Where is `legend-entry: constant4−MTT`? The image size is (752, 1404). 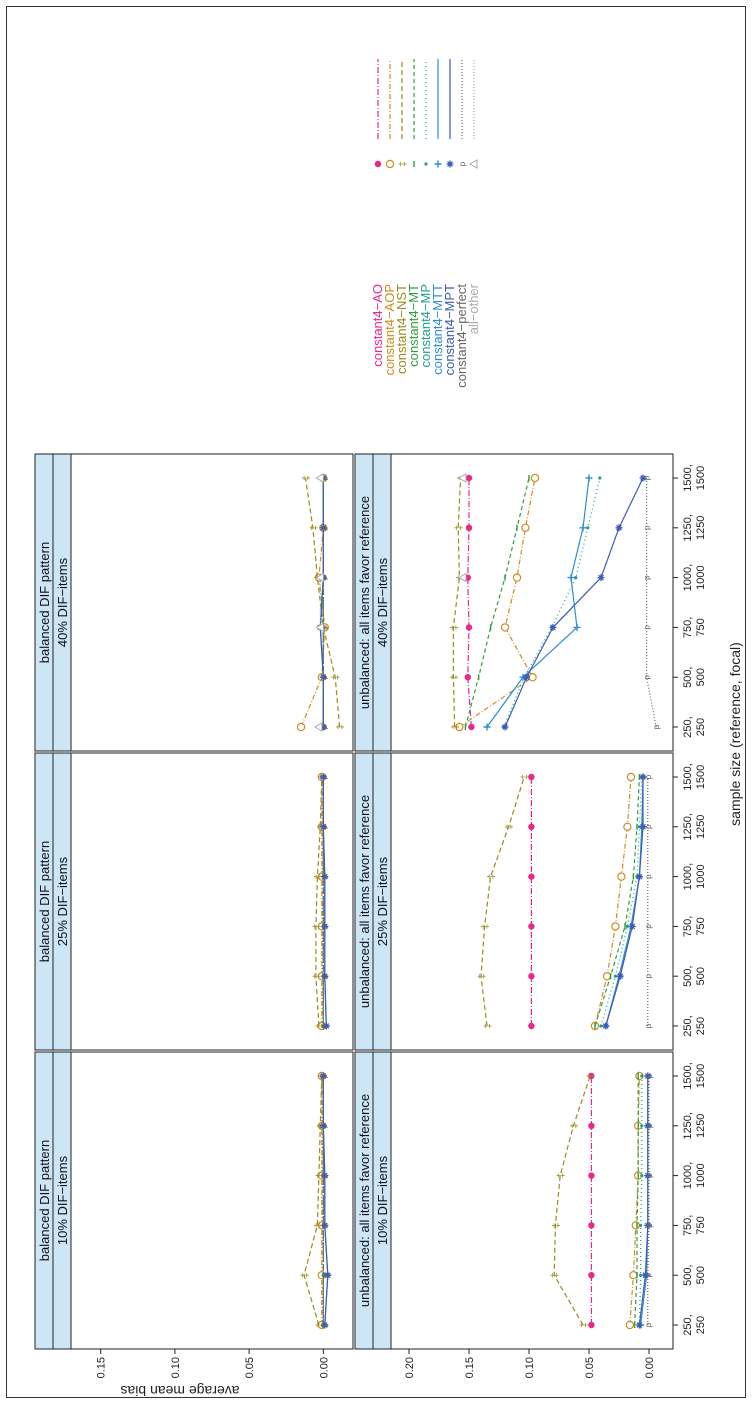
legend-entry: constant4−MTT is located at coordinates (437, 217).